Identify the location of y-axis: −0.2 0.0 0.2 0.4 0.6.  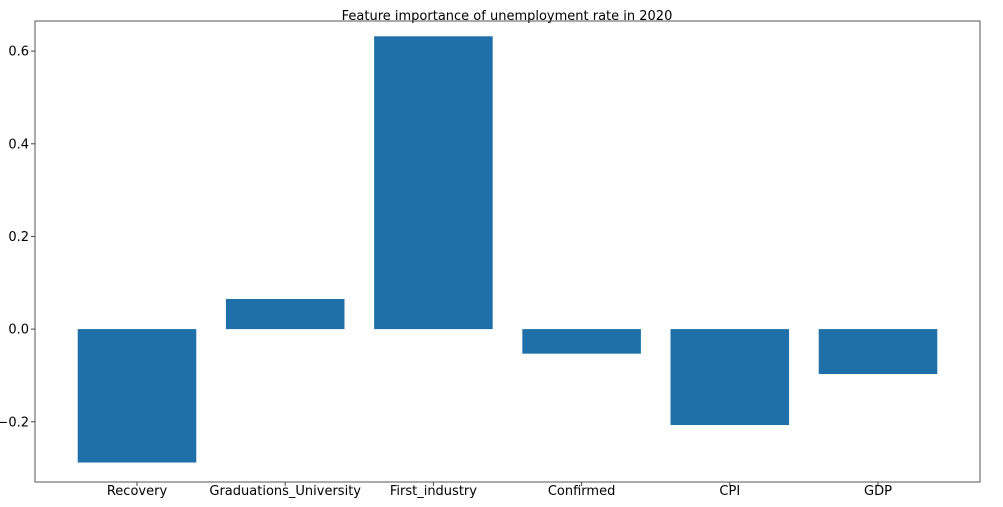
(17, 237).